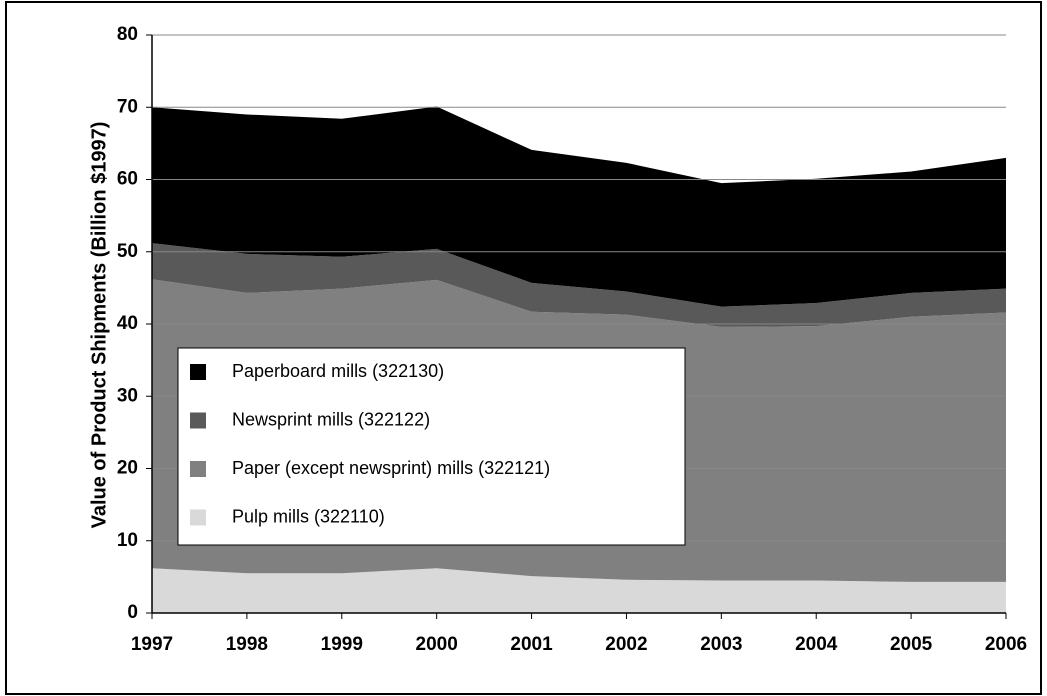  What do you see at coordinates (152, 644) in the screenshot?
I see `x-tick-label: 1997` at bounding box center [152, 644].